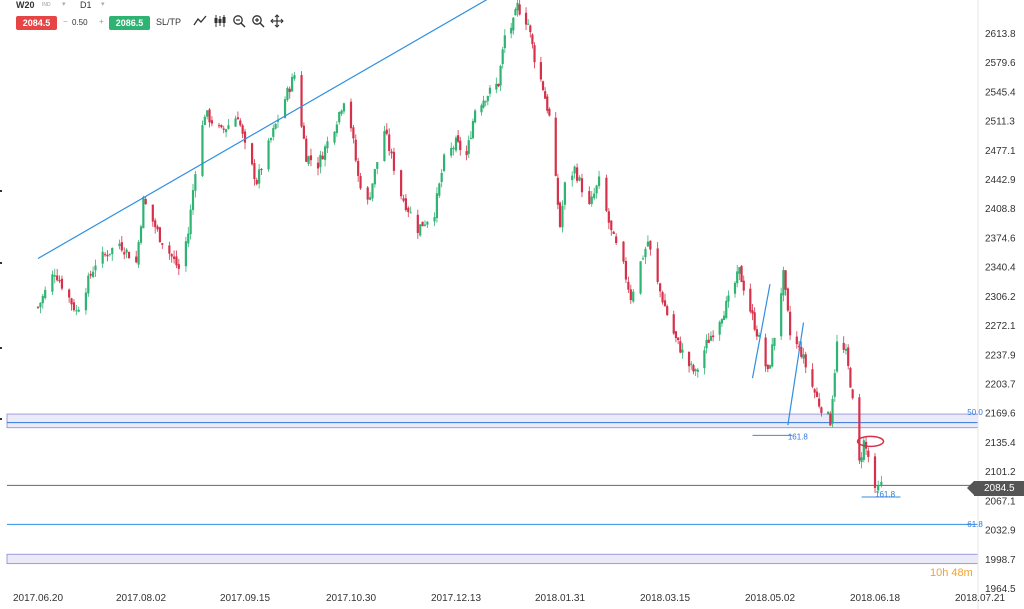 This screenshot has height=609, width=1024. Describe the element at coordinates (239, 21) in the screenshot. I see `zoom-out-icon` at that location.